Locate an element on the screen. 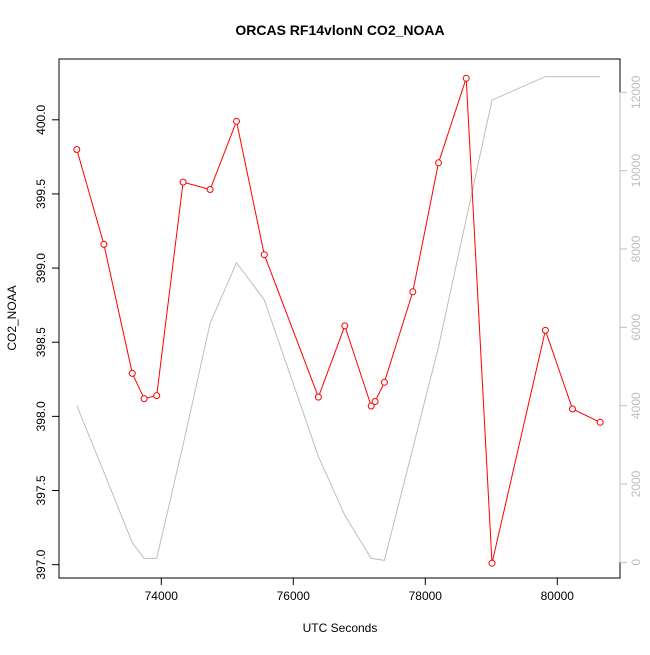 Image resolution: width=650 pixels, height=655 pixels. right-tick-label: 0 is located at coordinates (636, 562).